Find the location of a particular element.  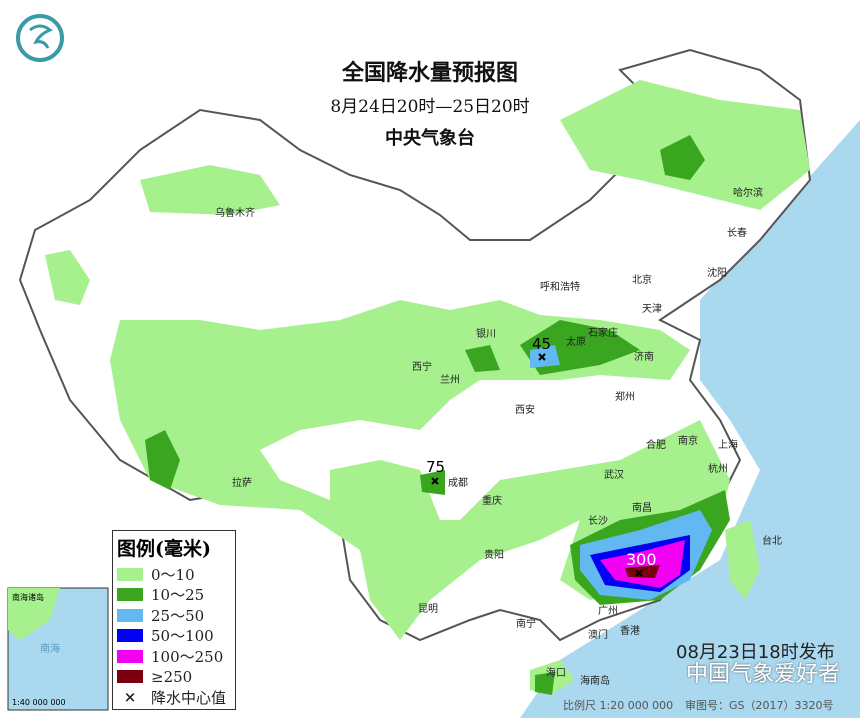

city-label: 合肥 is located at coordinates (656, 445).